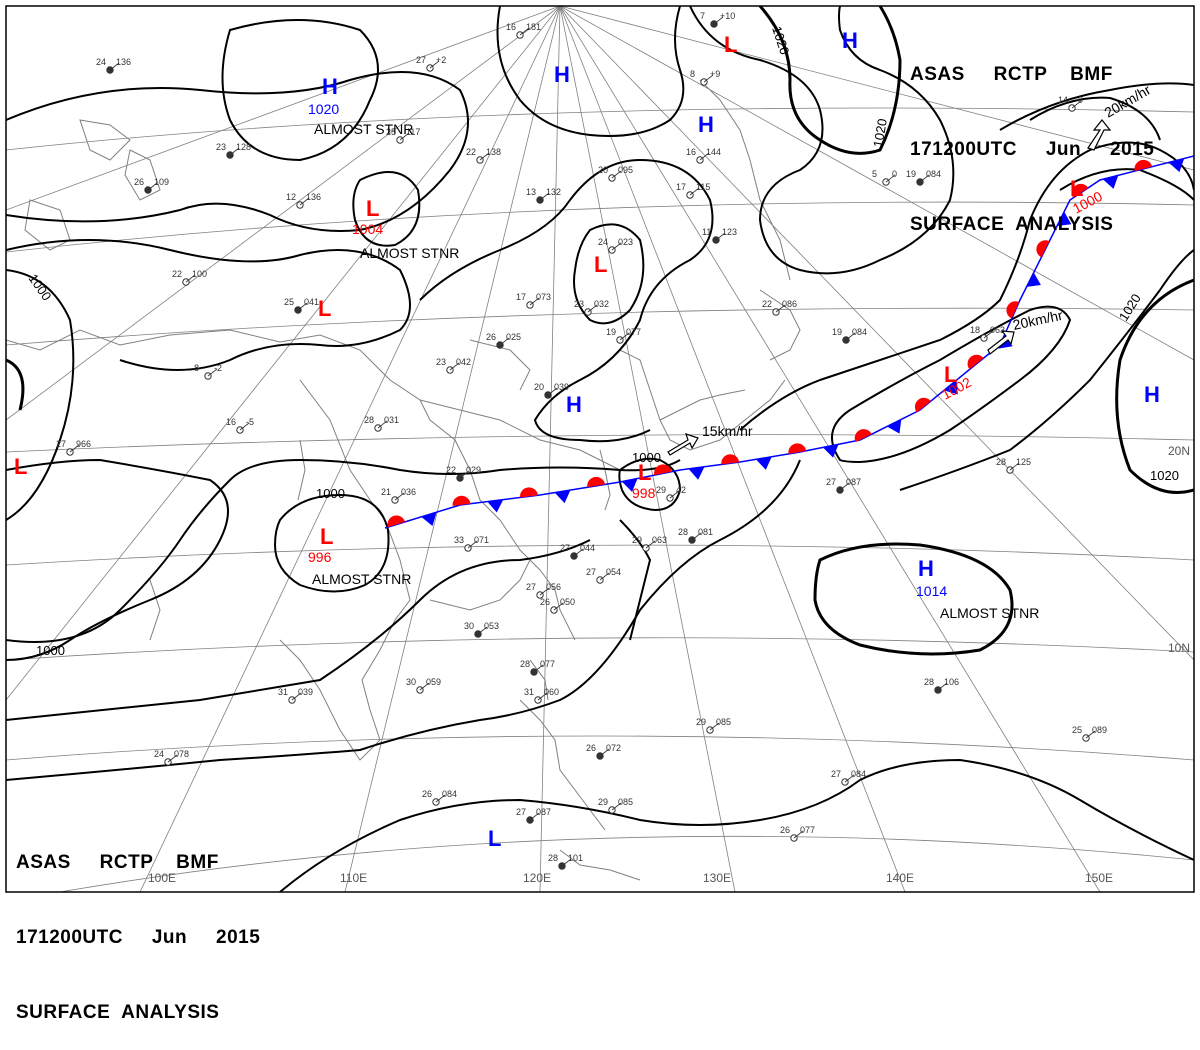 The image size is (1200, 1050). What do you see at coordinates (423, 685) in the screenshot?
I see `station-plot: 30 059` at bounding box center [423, 685].